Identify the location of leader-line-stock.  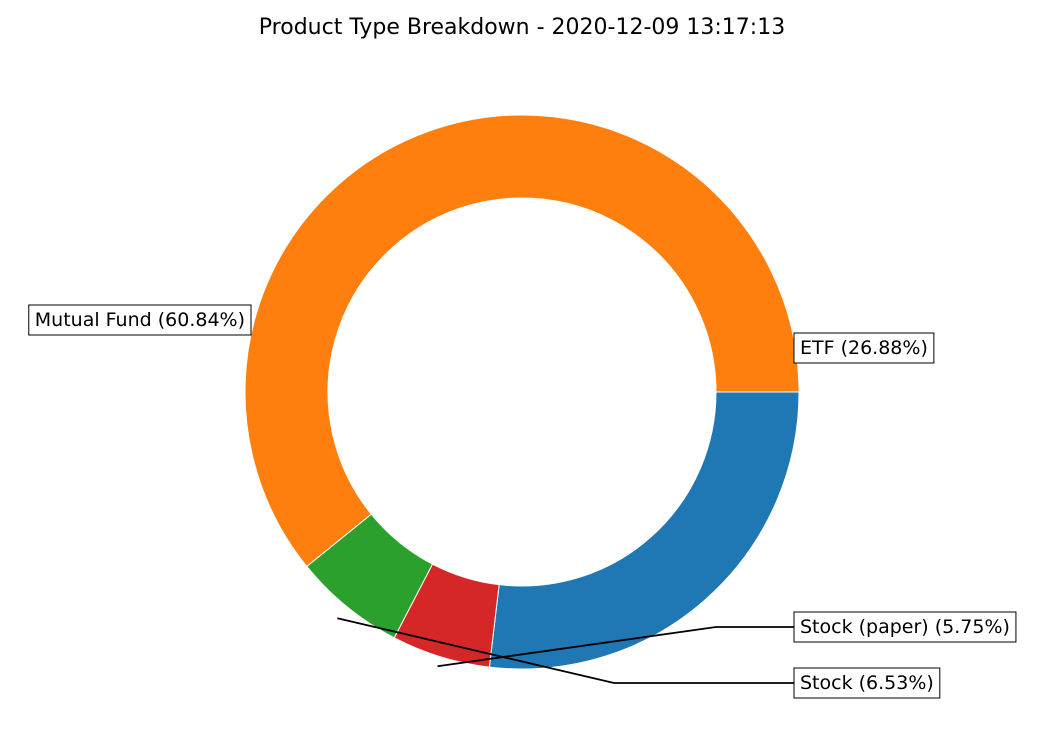
(565, 650).